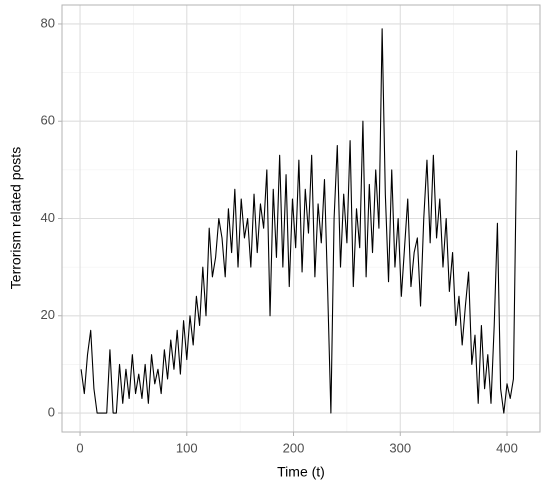  I want to click on x-tick-label: 200, so click(294, 447).